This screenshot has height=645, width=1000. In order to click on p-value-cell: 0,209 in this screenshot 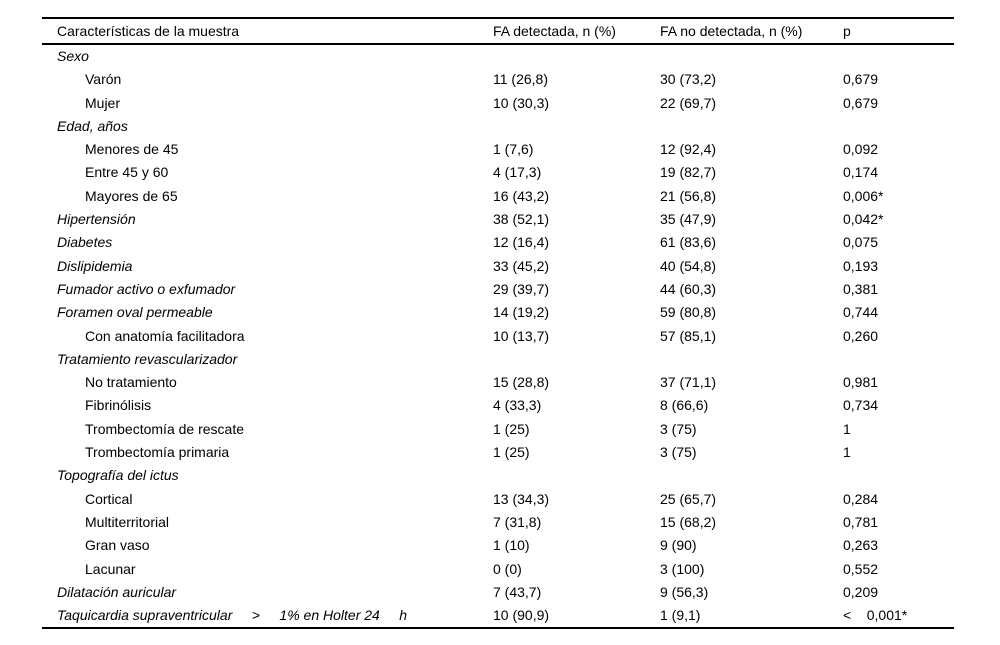, I will do `click(861, 591)`.